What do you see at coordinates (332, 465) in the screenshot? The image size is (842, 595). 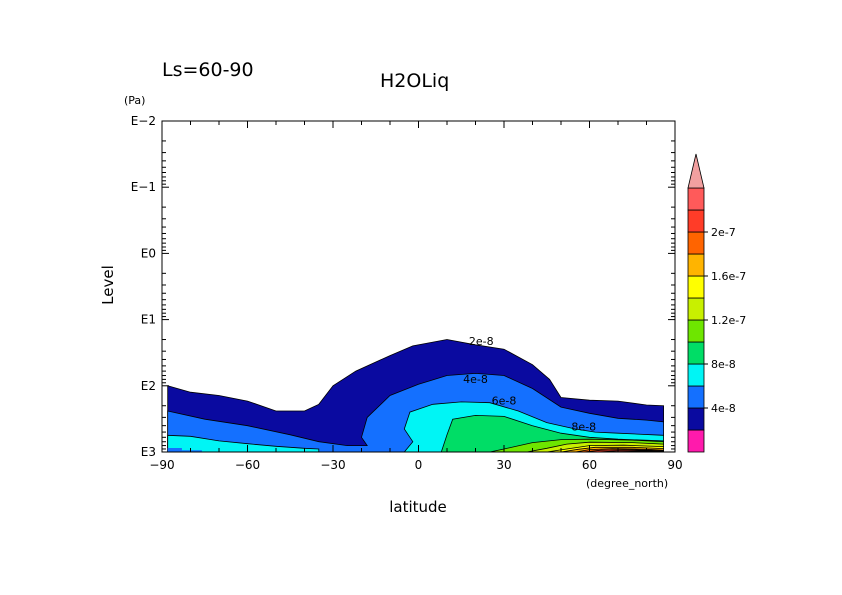 I see `x-tick-label-2: −30` at bounding box center [332, 465].